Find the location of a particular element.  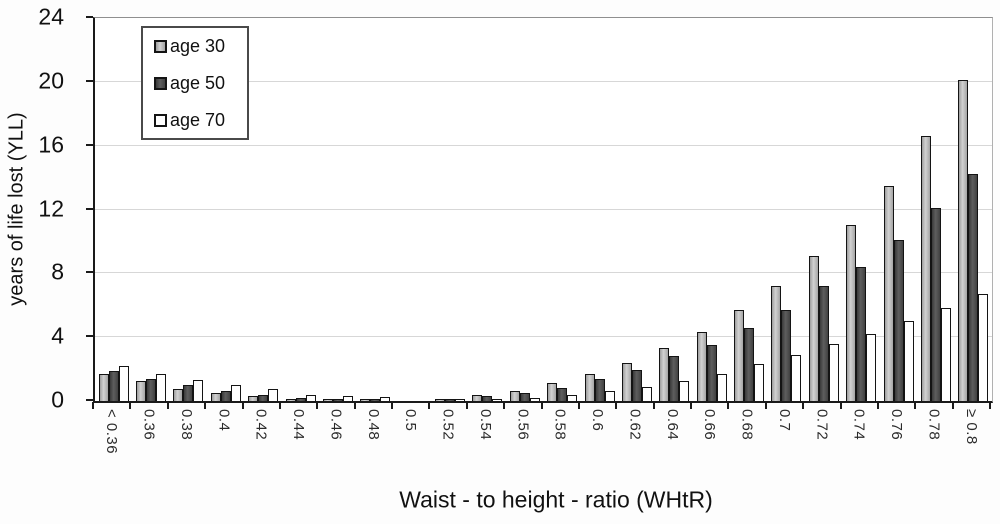

x-tick-label: 0.58 is located at coordinates (560, 425).